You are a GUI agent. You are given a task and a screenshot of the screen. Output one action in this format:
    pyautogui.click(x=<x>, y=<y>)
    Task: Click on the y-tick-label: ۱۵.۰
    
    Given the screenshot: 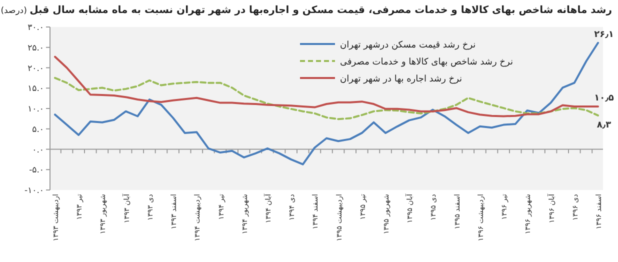 What is the action you would take?
    pyautogui.click(x=36, y=89)
    